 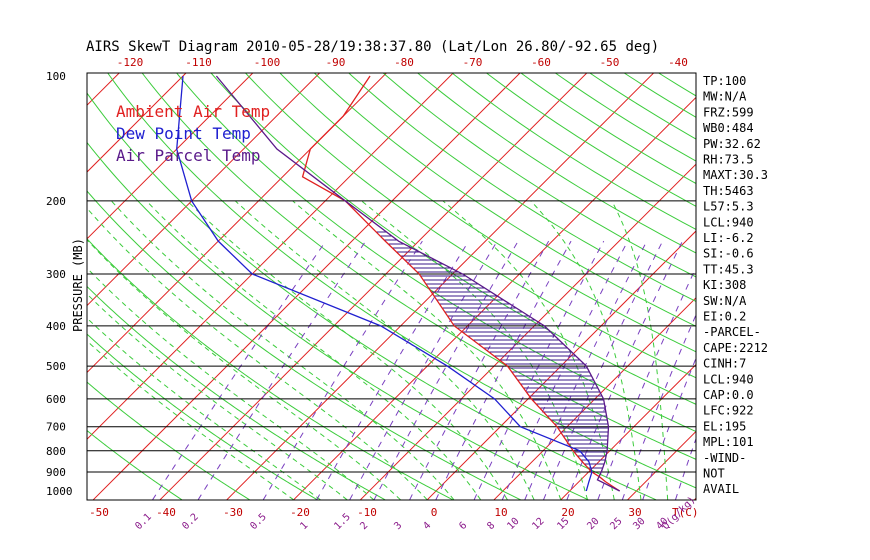 I want to click on bottom-tick-label: 20, so click(x=567, y=512).